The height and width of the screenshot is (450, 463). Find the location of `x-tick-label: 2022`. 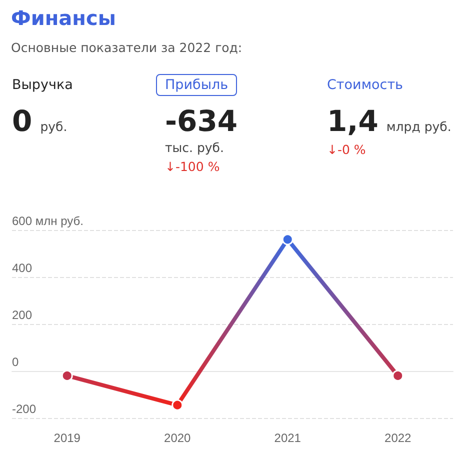

x-tick-label: 2022 is located at coordinates (398, 438).